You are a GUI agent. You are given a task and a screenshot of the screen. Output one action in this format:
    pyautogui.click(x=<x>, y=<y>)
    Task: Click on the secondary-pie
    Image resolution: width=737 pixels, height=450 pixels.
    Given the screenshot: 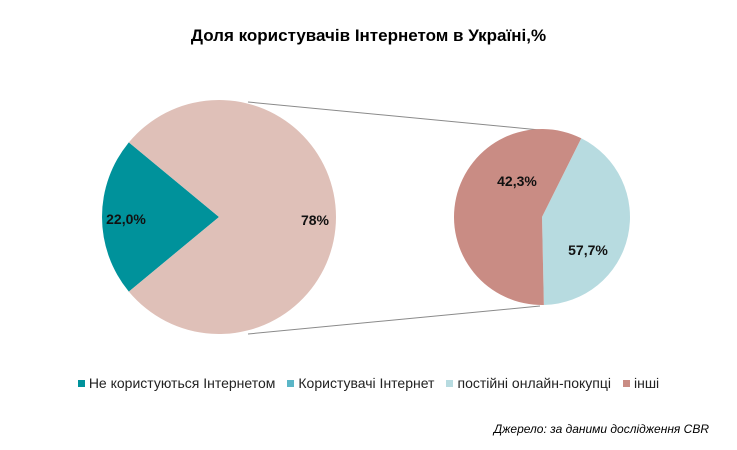 What is the action you would take?
    pyautogui.click(x=541, y=216)
    